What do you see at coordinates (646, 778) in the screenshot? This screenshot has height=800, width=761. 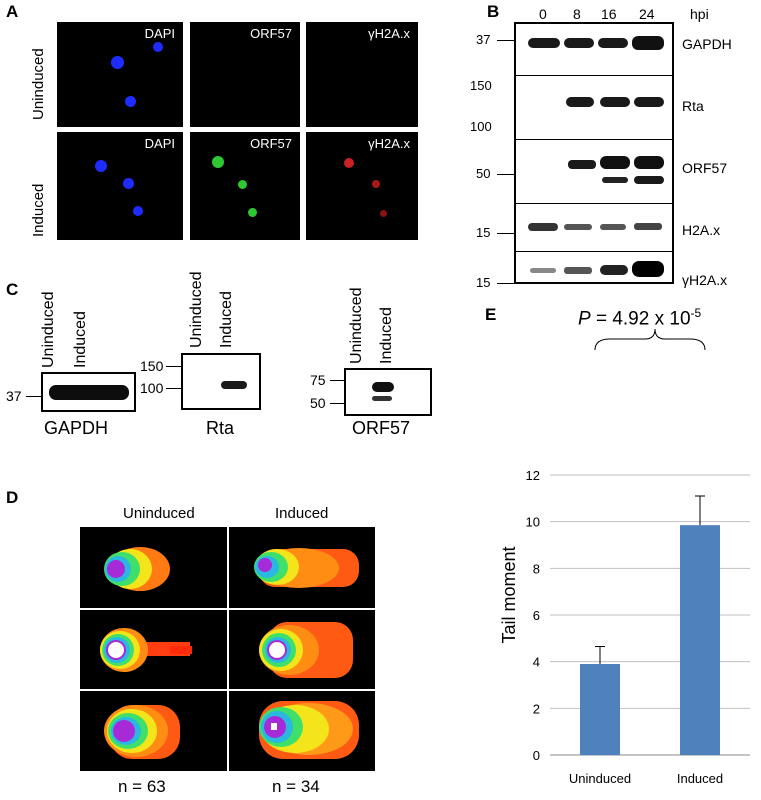 I see `x-tick-labels: Uninduced Induced` at bounding box center [646, 778].